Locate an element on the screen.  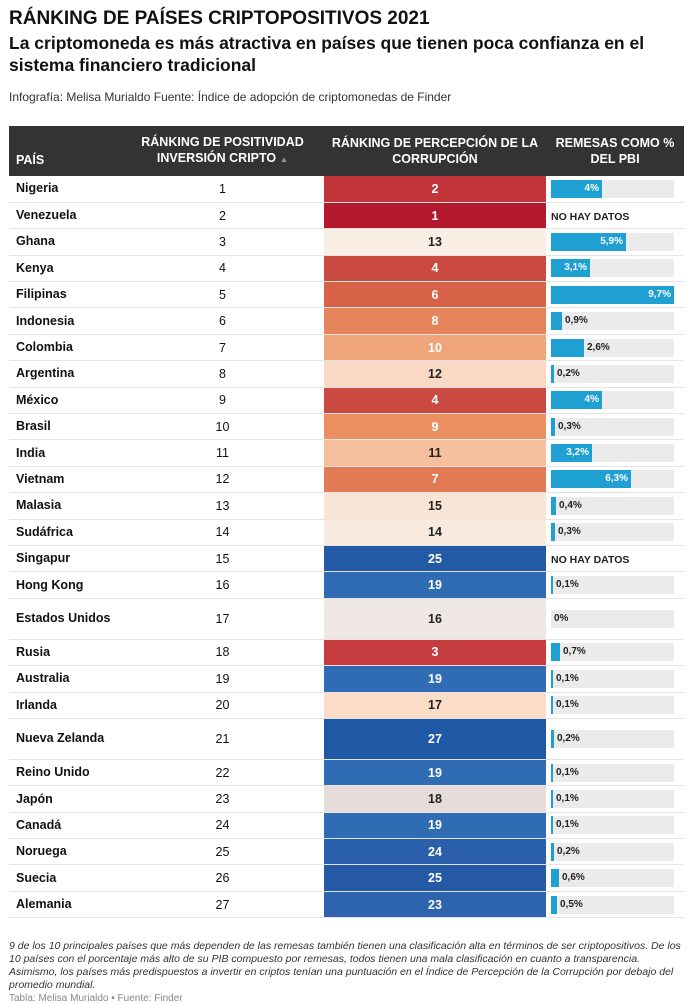
table-row: Malasia 13 15 0,4% is located at coordinates (346, 506).